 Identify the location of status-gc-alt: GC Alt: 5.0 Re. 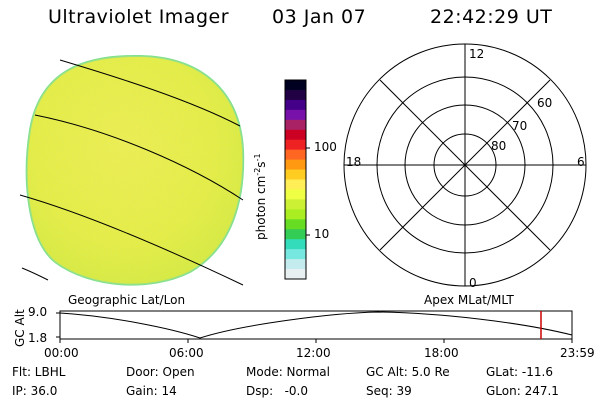
(408, 372).